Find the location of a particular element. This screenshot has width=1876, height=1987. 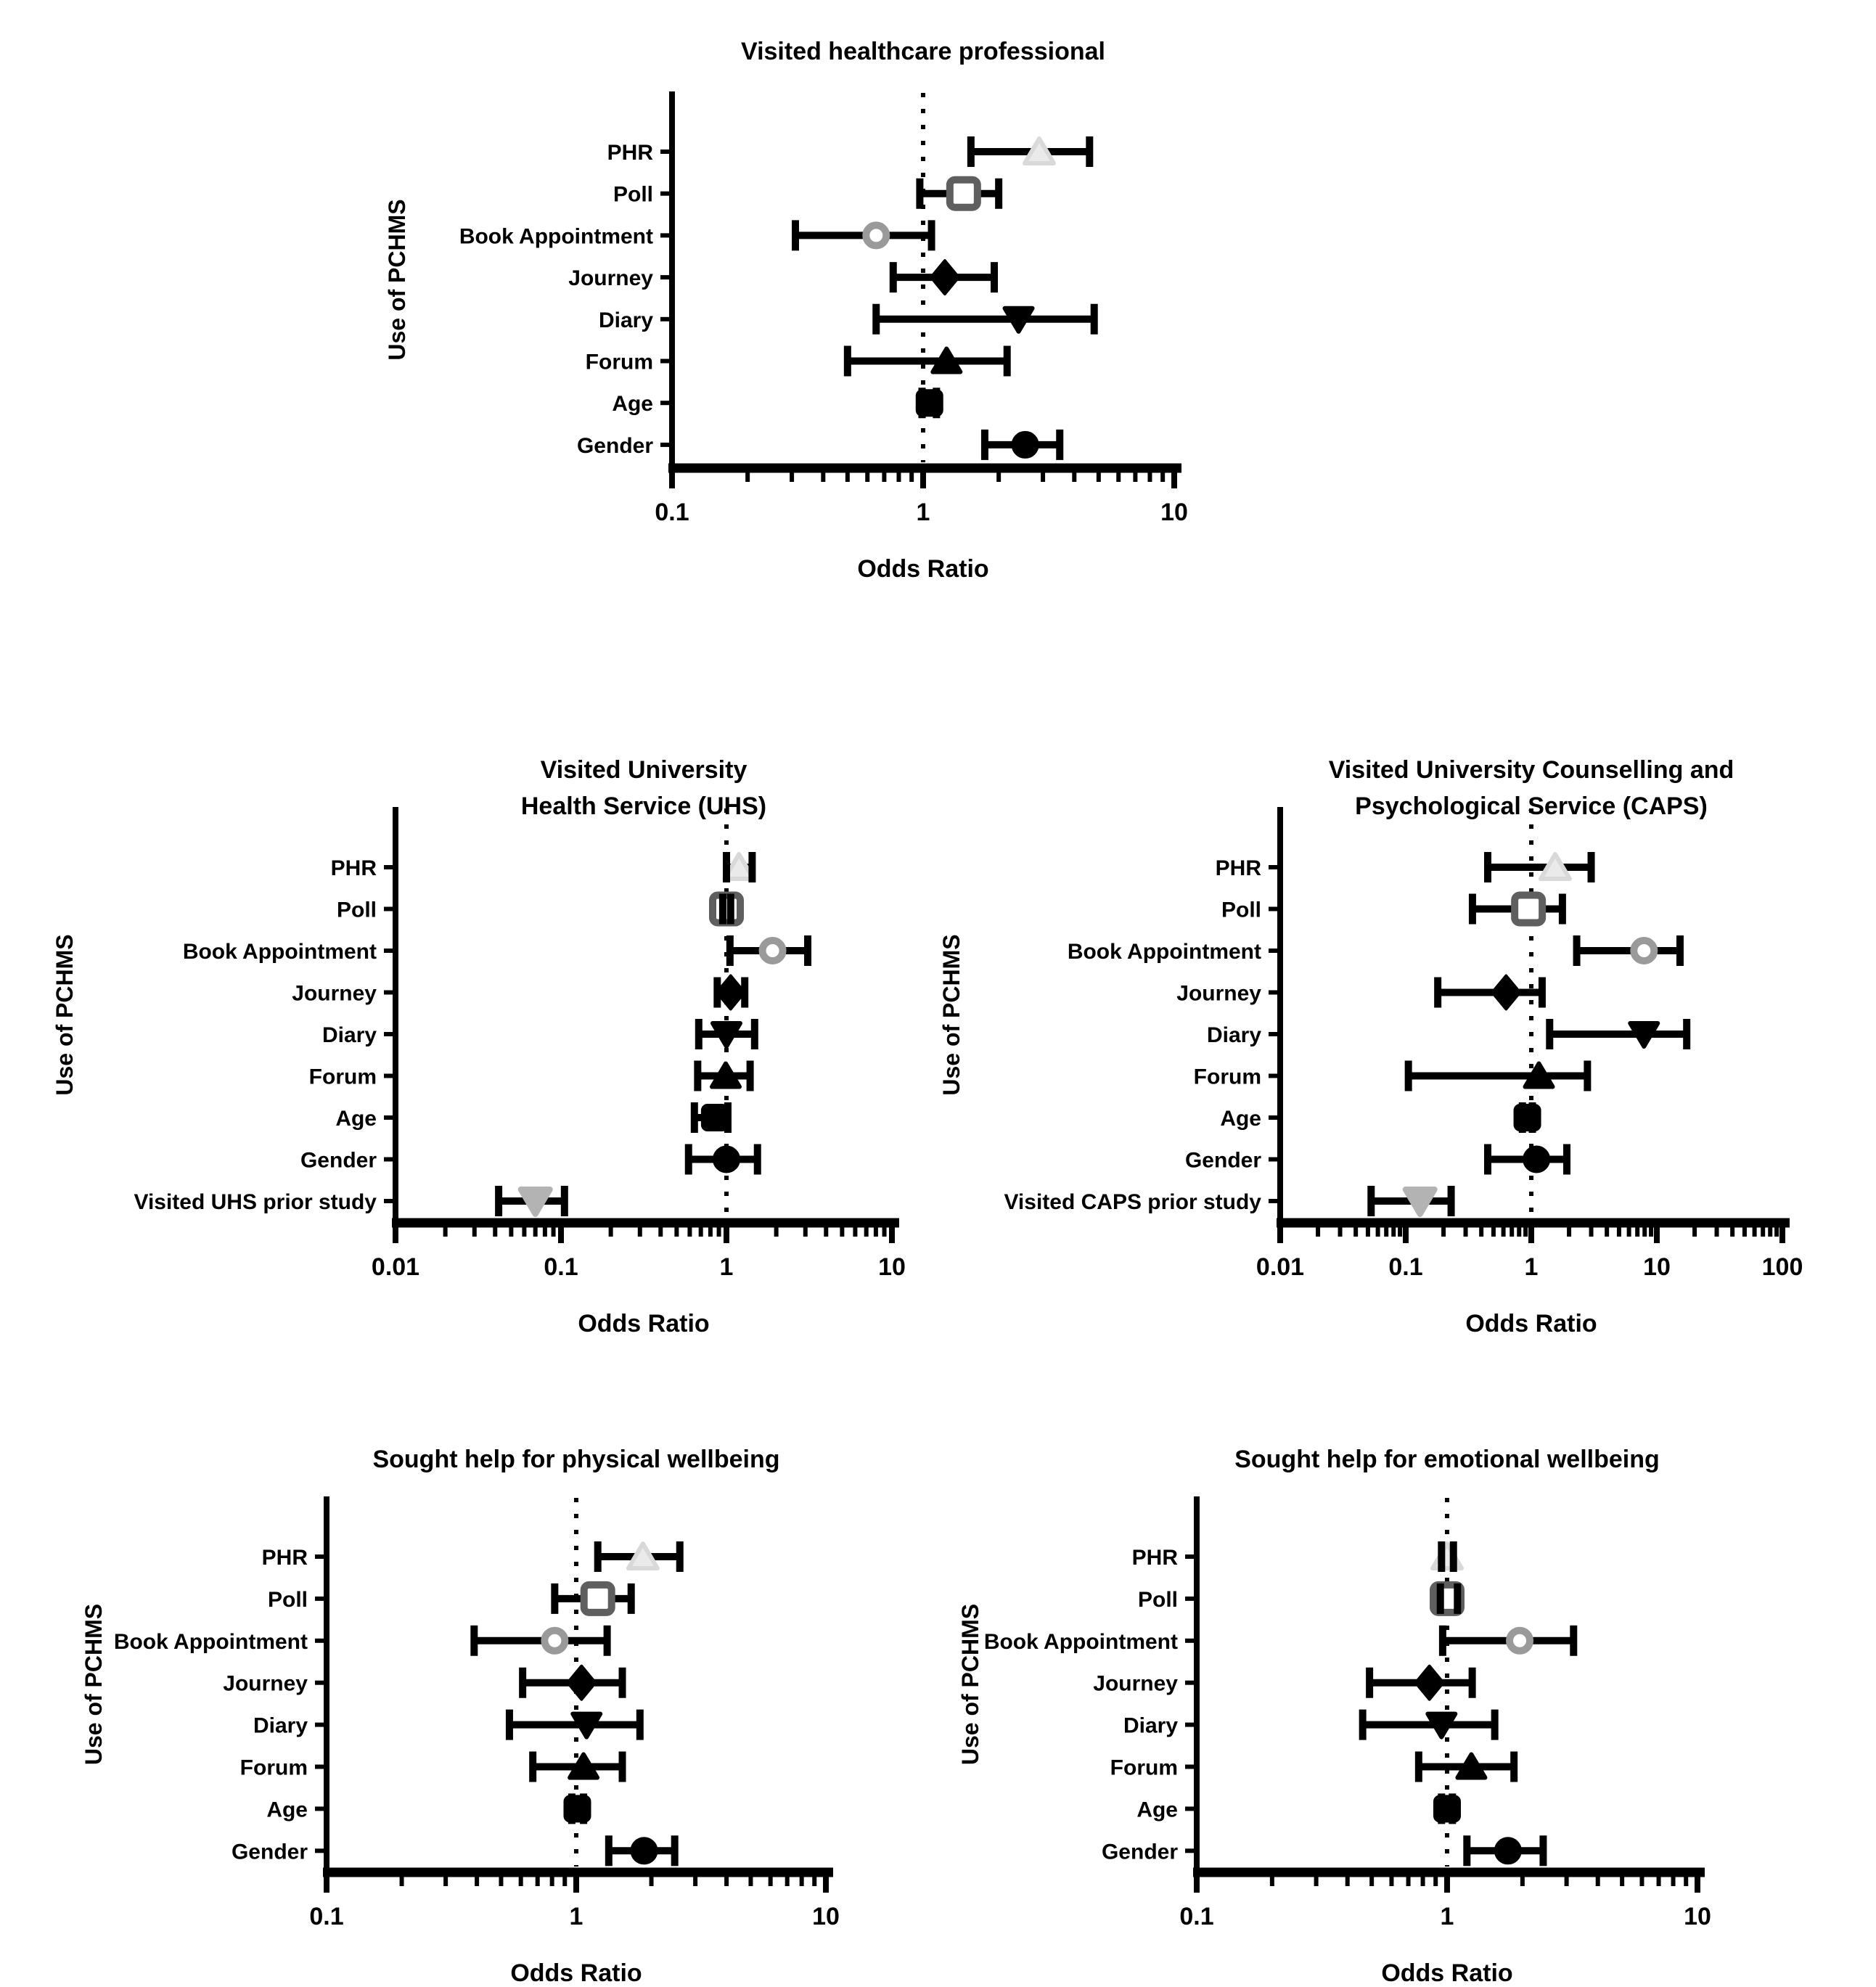

chart-title: Health Service (UHS) is located at coordinates (643, 806).